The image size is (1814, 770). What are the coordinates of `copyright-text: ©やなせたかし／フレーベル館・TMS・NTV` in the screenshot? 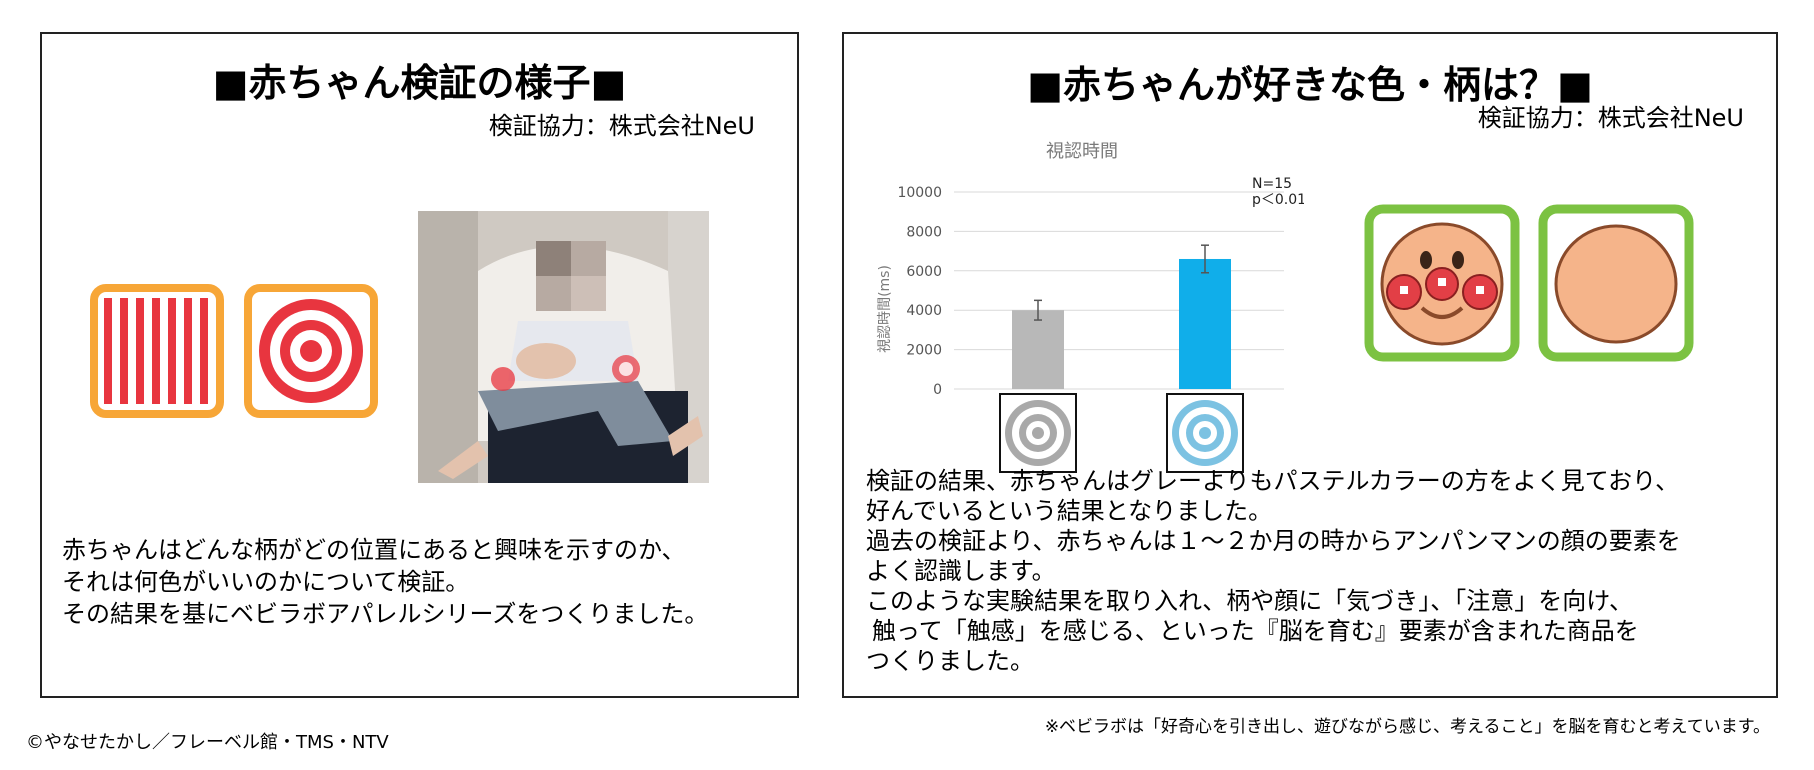 It's located at (207, 742).